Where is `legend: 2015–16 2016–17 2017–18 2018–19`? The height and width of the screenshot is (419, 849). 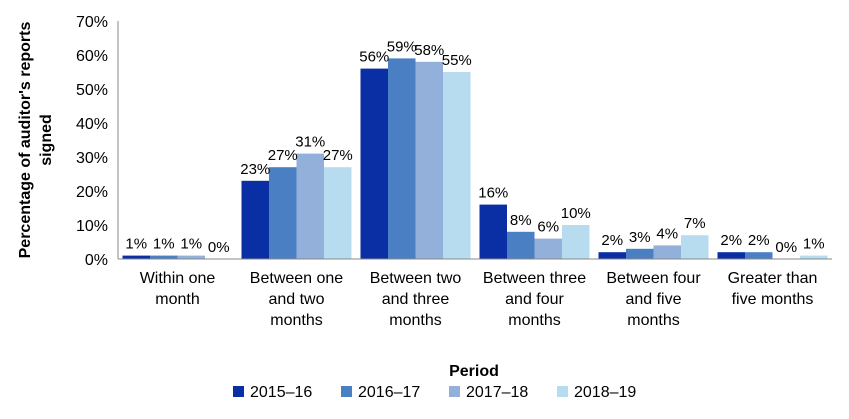
legend: 2015–16 2016–17 2017–18 2018–19 is located at coordinates (434, 392).